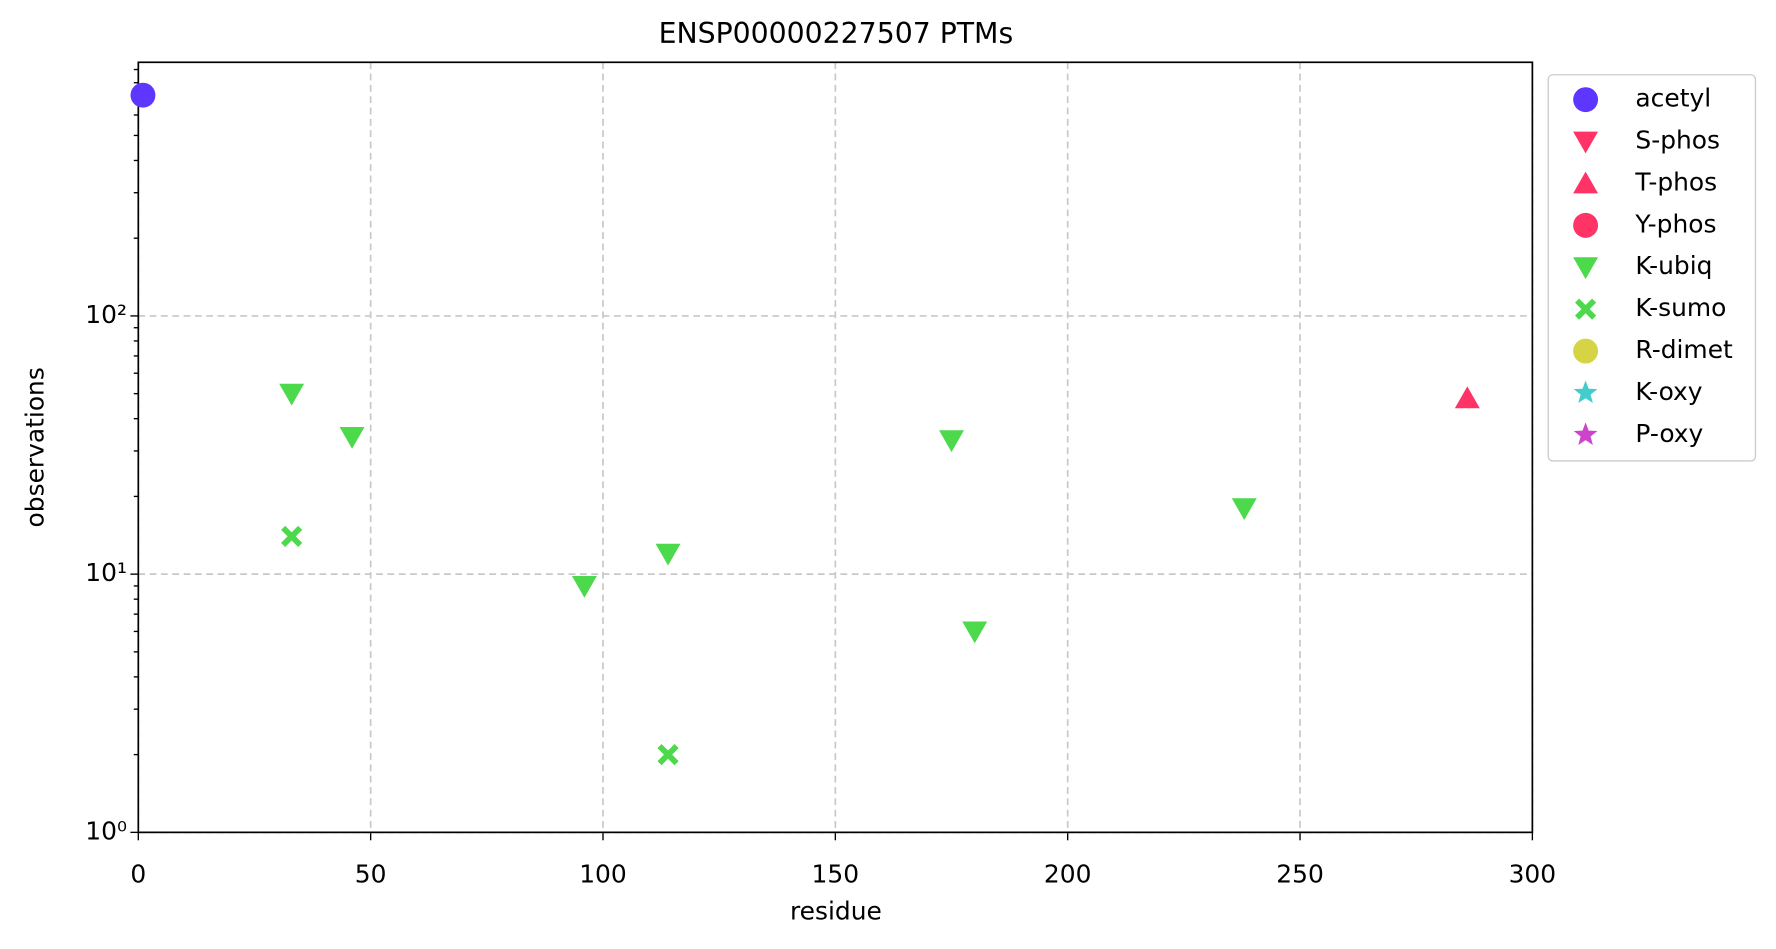  Describe the element at coordinates (836, 873) in the screenshot. I see `x-tick-label: 150` at that location.